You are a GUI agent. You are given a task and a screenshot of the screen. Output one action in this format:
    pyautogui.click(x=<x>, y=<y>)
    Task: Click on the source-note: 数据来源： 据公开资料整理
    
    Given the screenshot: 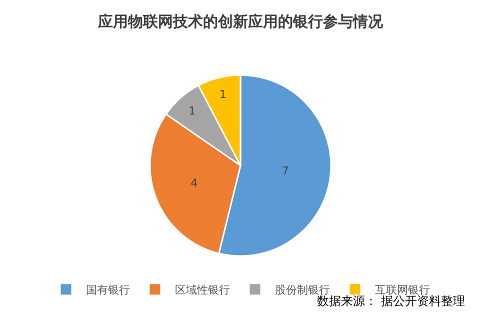 What is the action you would take?
    pyautogui.click(x=391, y=301)
    